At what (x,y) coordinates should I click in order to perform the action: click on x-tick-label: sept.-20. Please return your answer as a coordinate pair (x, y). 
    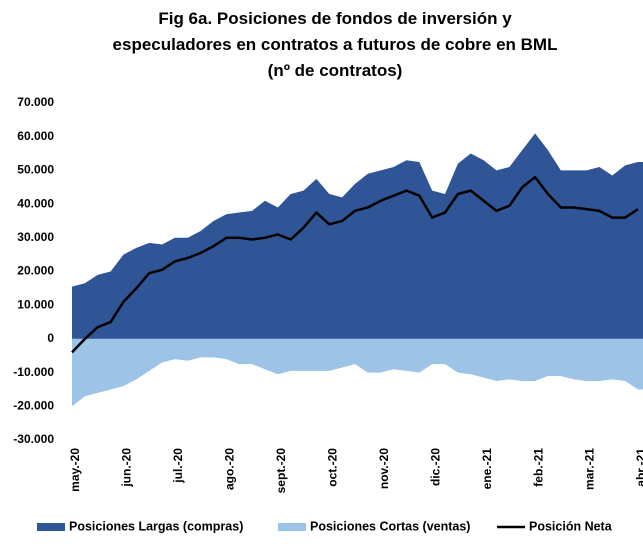
    Looking at the image, I should click on (281, 471).